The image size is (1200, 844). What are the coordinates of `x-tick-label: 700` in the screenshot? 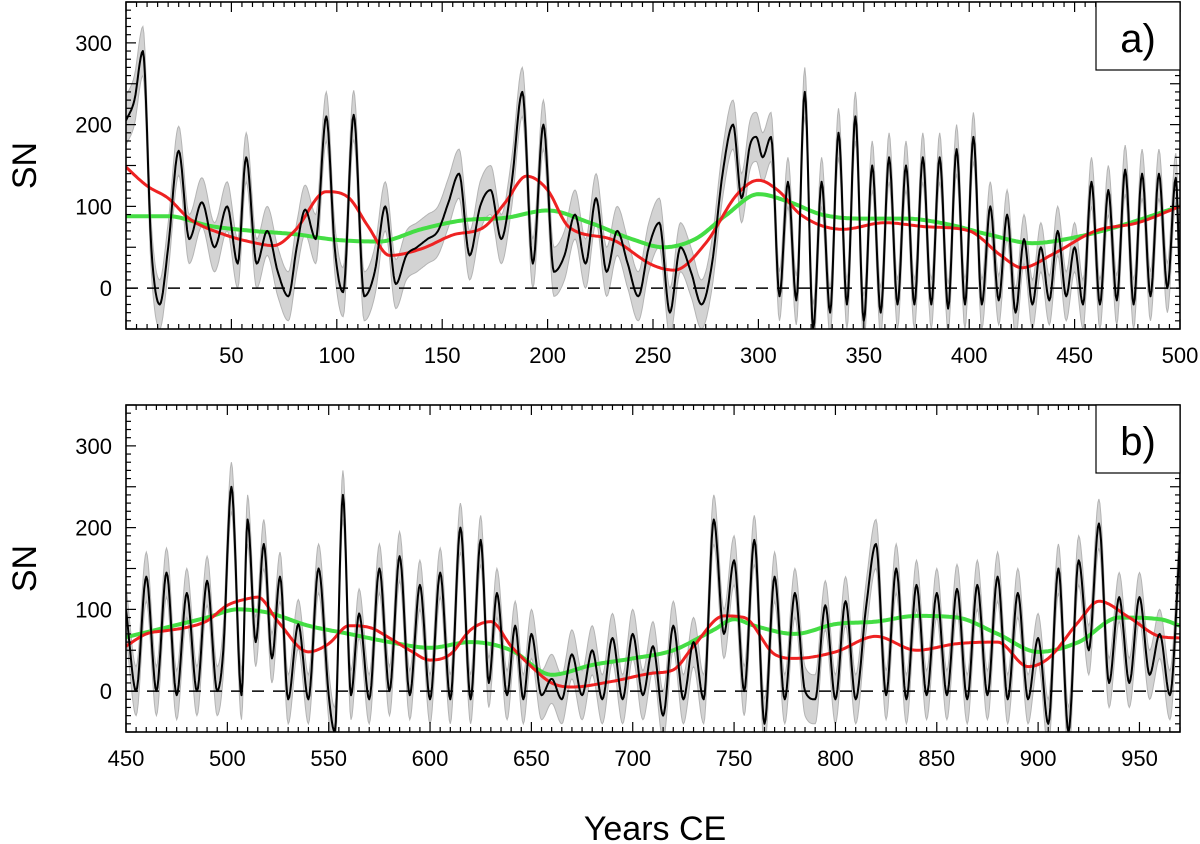 It's located at (632, 758).